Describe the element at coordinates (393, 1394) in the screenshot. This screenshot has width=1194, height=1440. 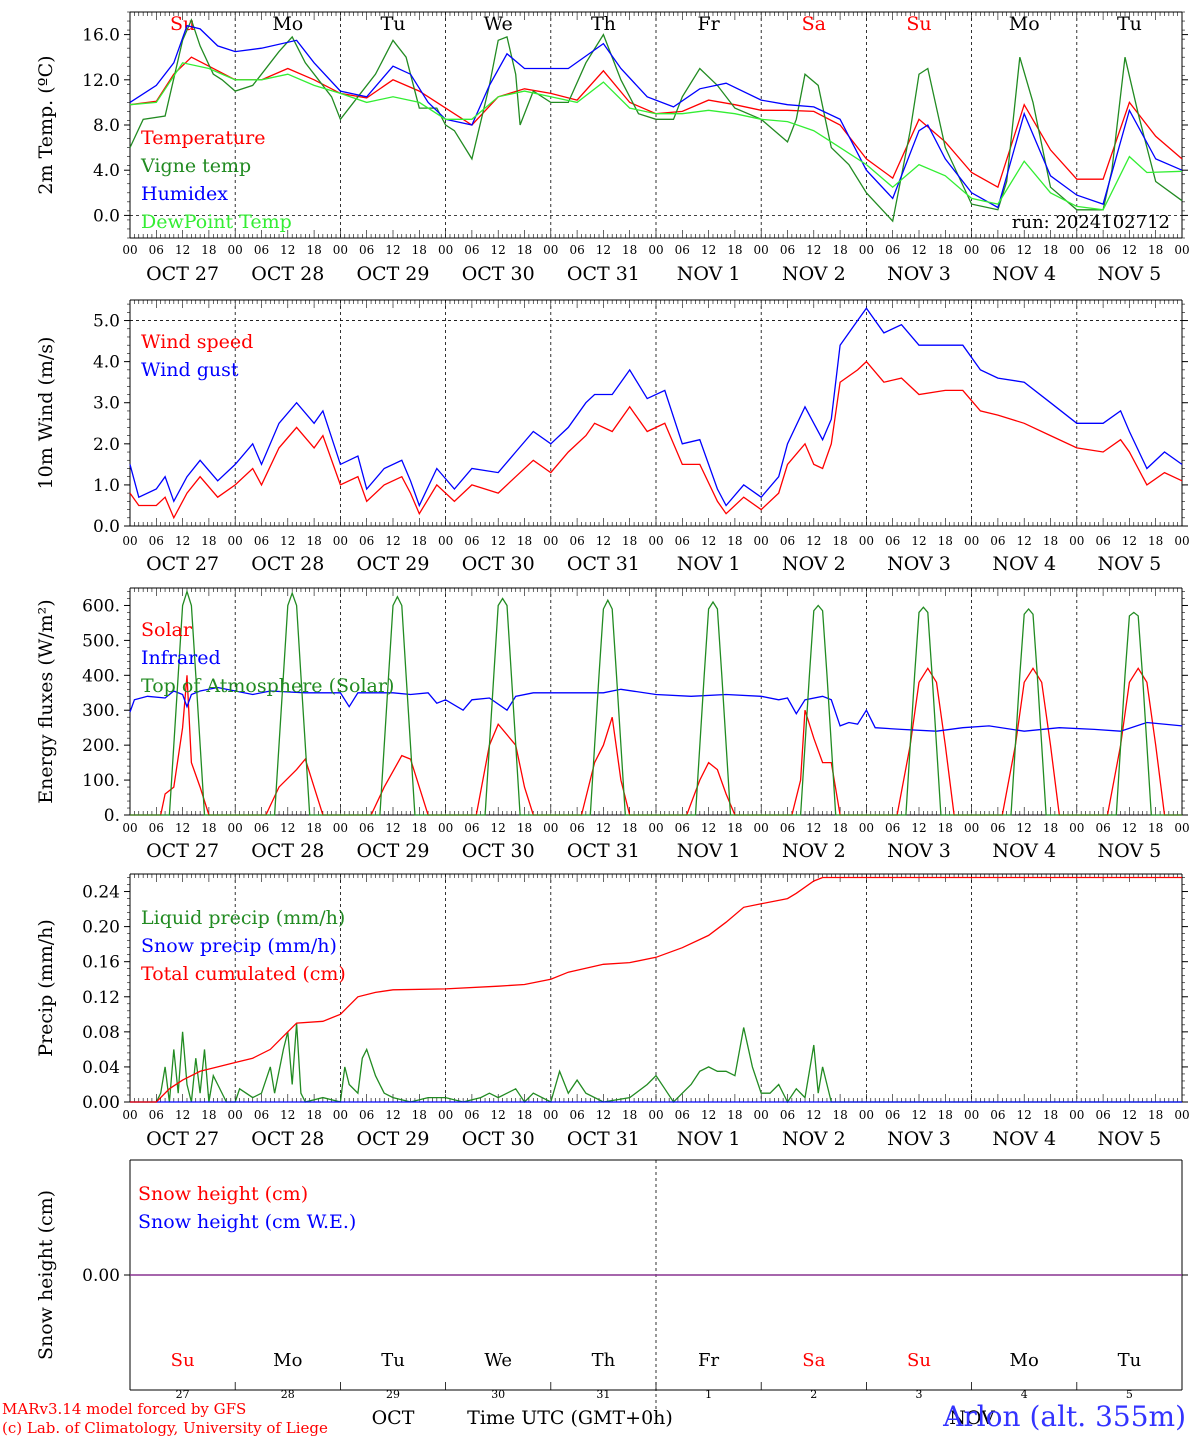
I see `day-number-label: 29` at that location.